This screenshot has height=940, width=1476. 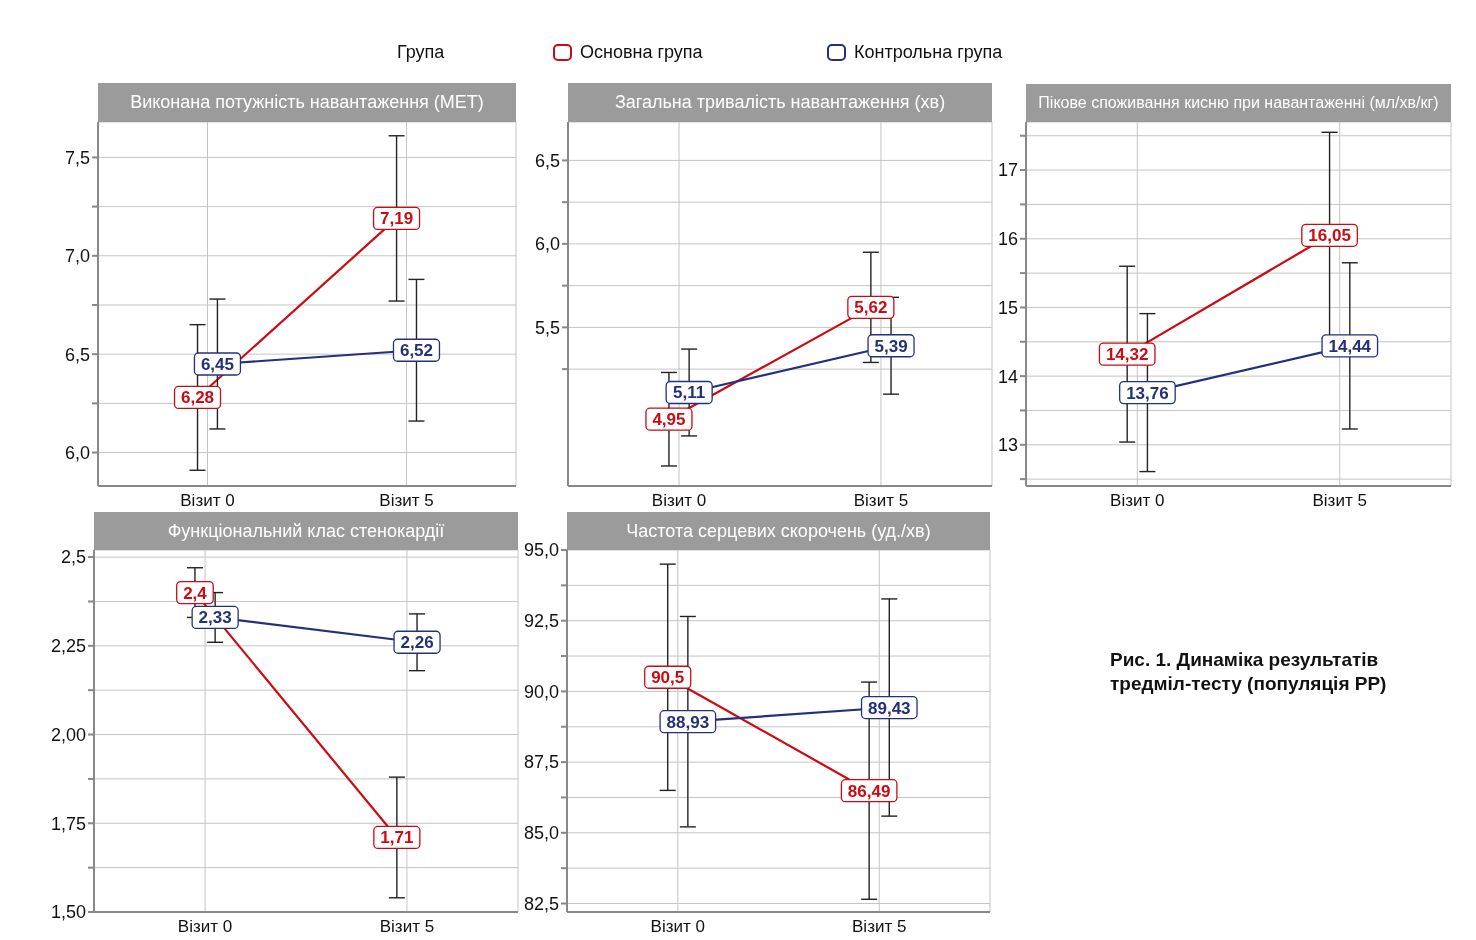 What do you see at coordinates (1007, 170) in the screenshot?
I see `y-tick-label: 17` at bounding box center [1007, 170].